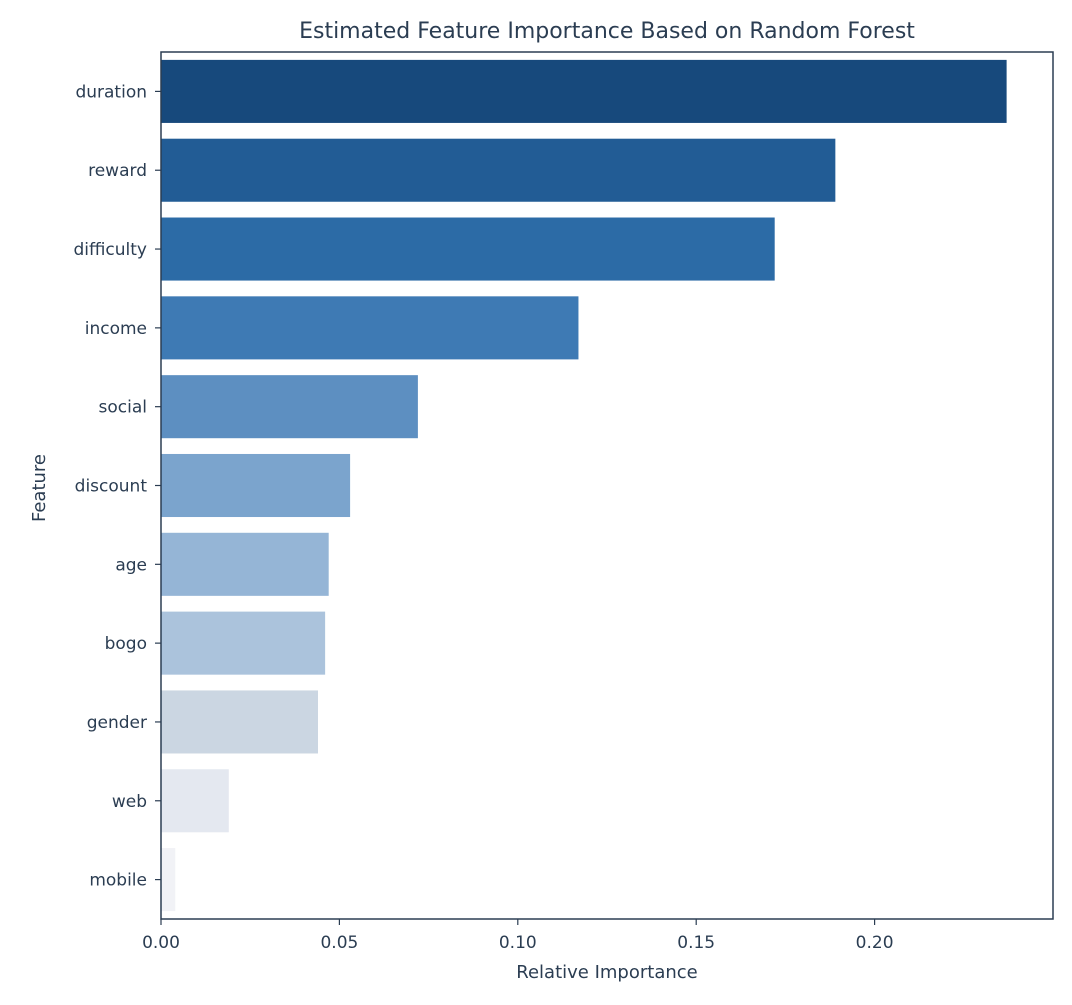  What do you see at coordinates (498, 170) in the screenshot?
I see `bar-reward` at bounding box center [498, 170].